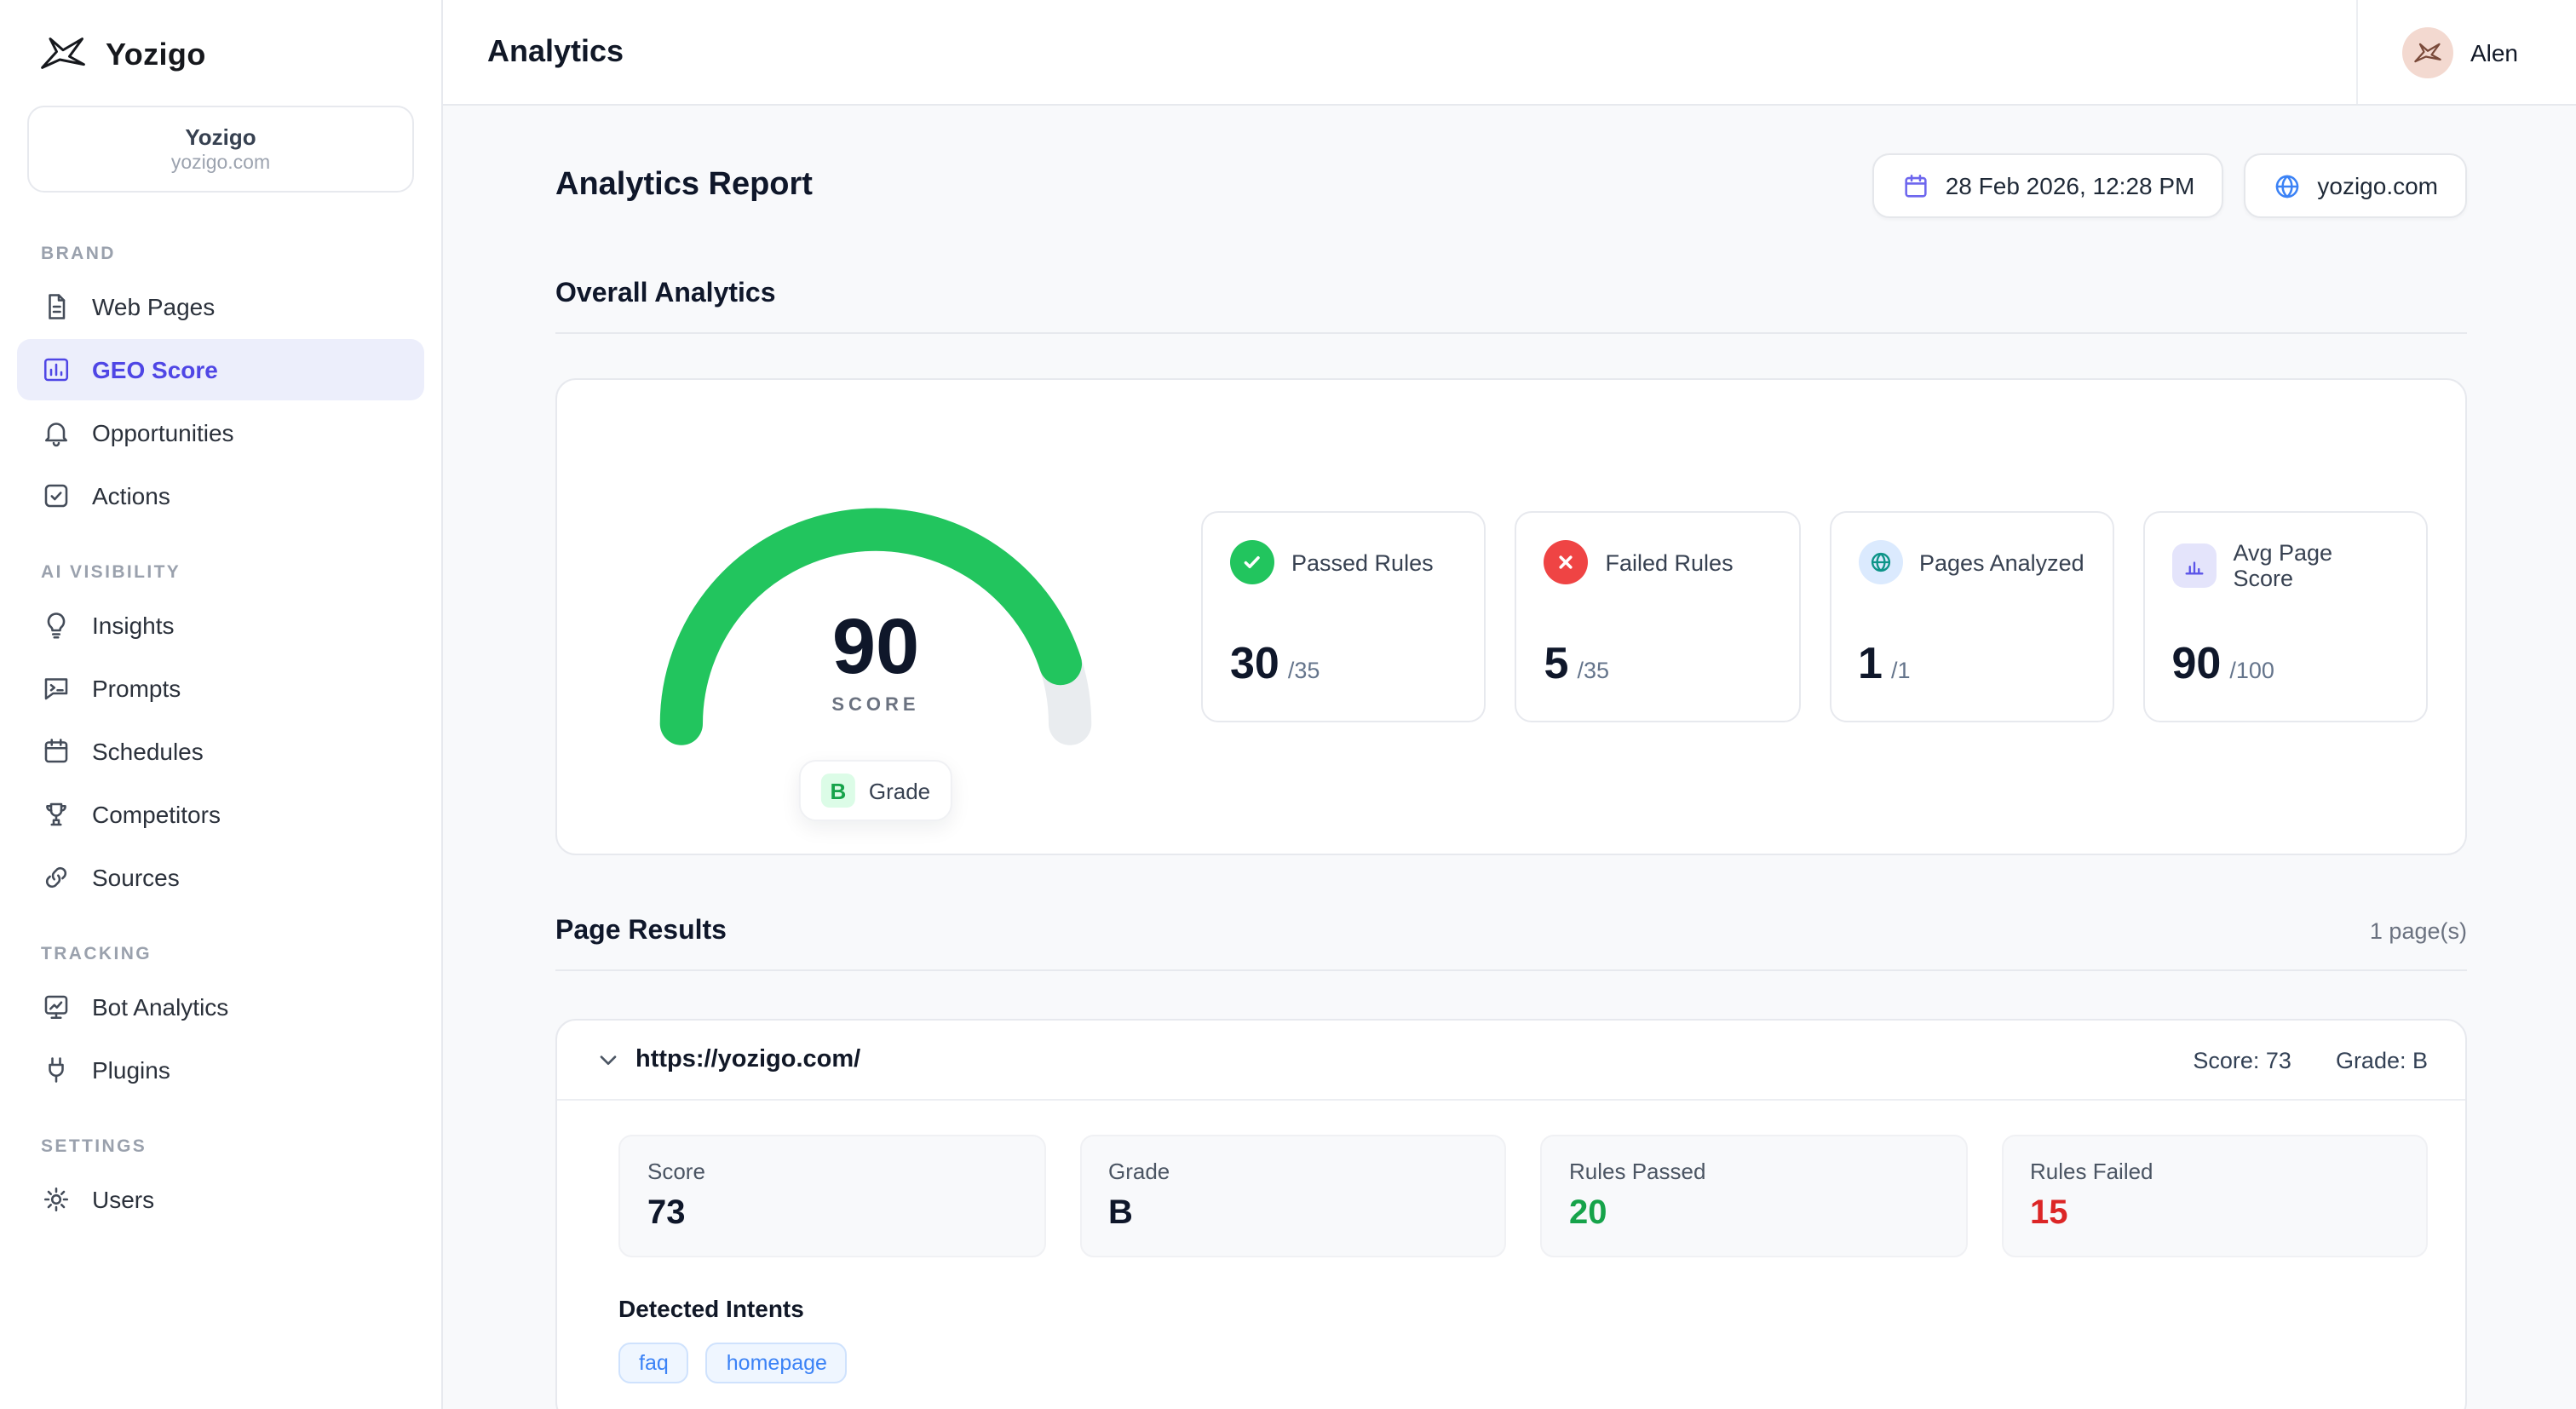 This screenshot has width=2576, height=1409. Describe the element at coordinates (63, 54) in the screenshot. I see `origami-bird-logo-icon` at that location.